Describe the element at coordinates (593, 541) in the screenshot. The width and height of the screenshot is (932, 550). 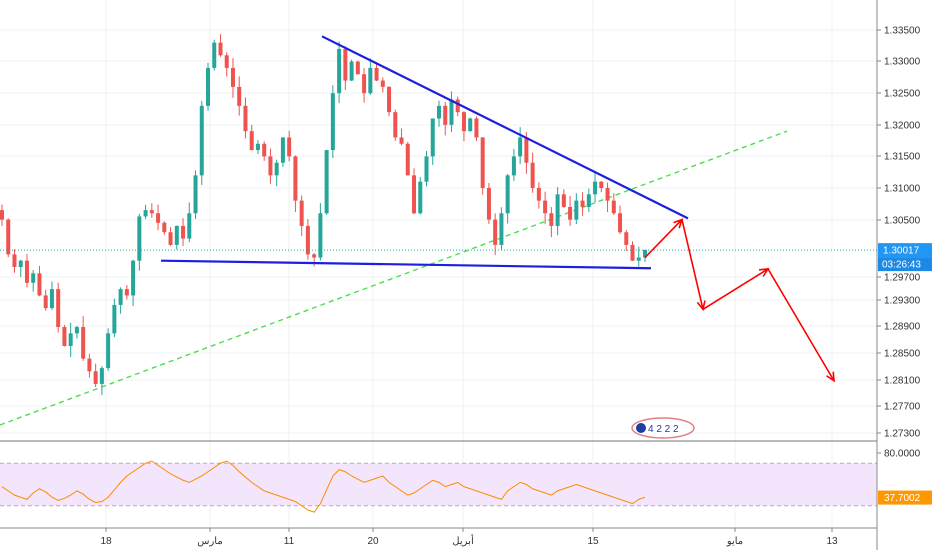
I see `time-tick-label: 15` at that location.